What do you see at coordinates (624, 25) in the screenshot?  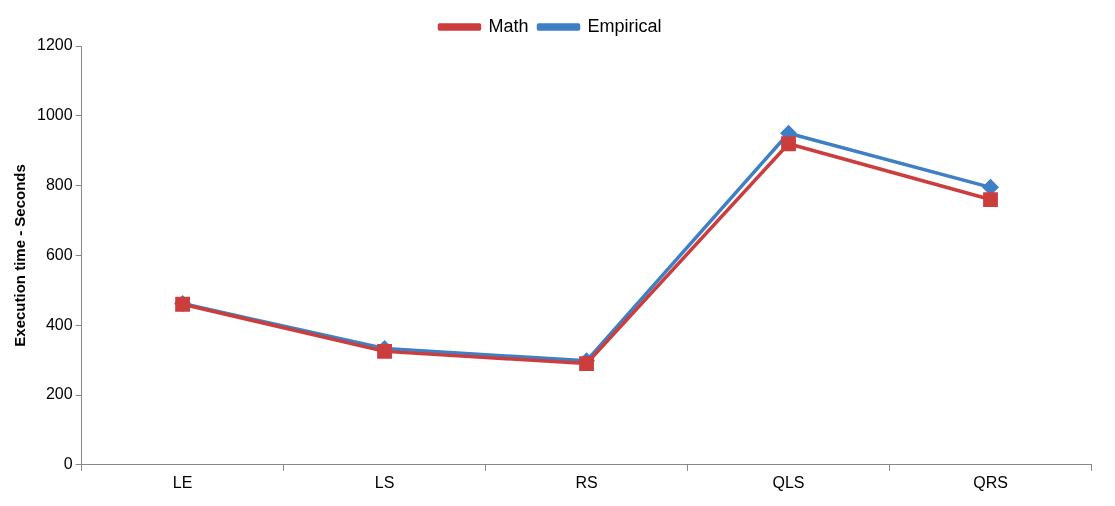 I see `legend-label: Empirical` at bounding box center [624, 25].